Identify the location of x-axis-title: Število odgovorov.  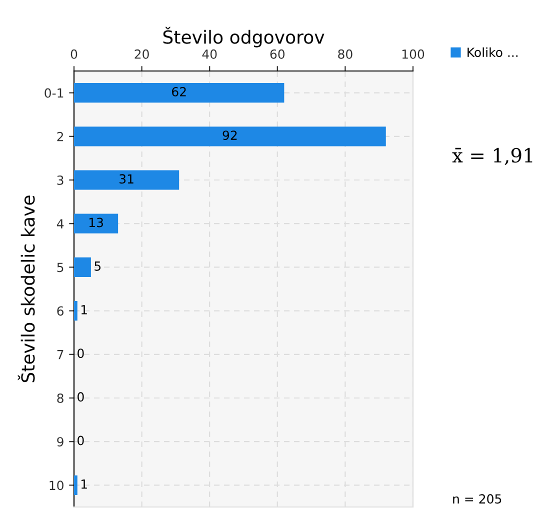
(243, 37).